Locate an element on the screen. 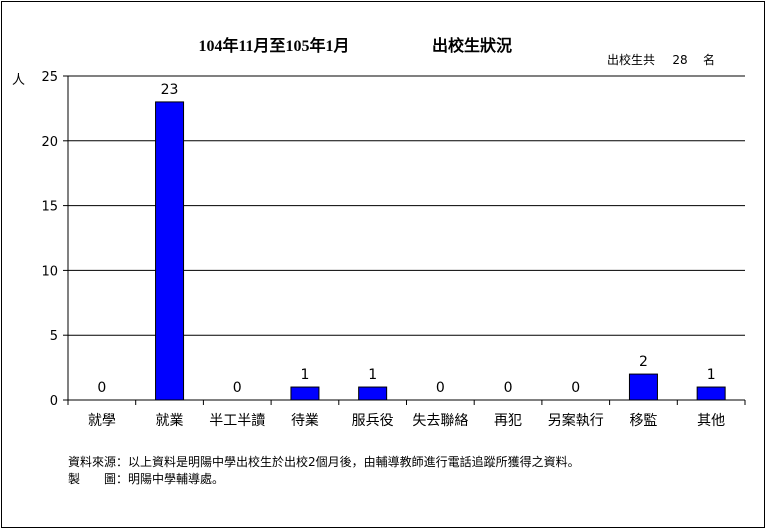  x-tick-label: 其他 is located at coordinates (711, 421).